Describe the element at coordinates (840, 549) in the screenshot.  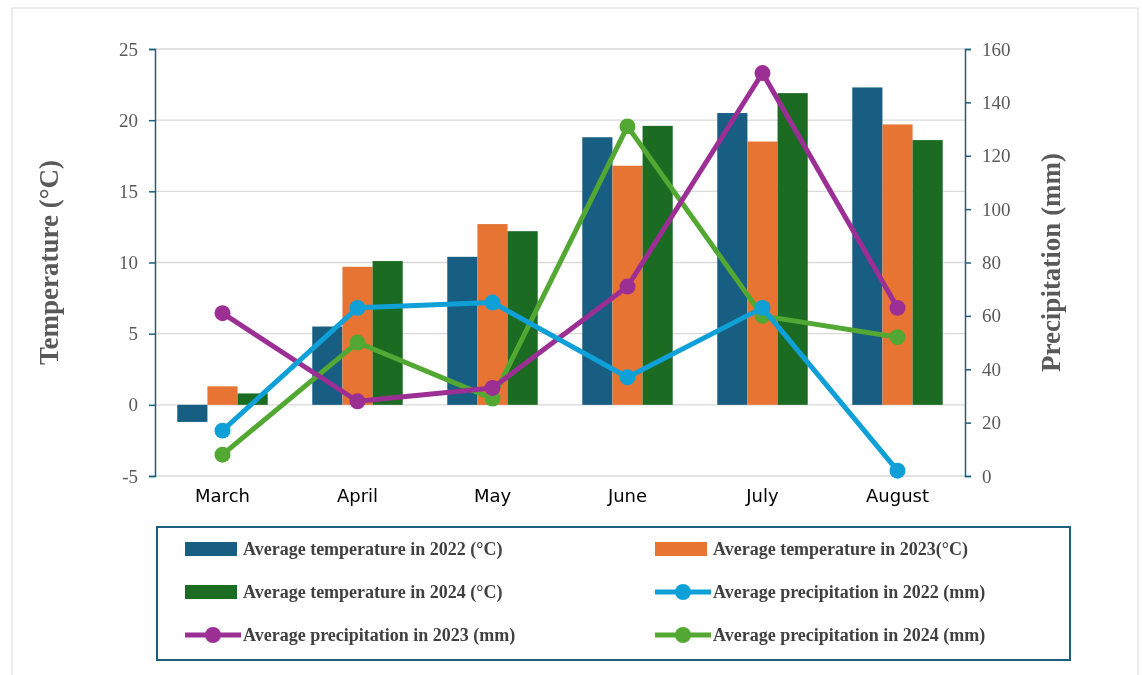
I see `legend-label: Average temperature in 2023(°C)` at that location.